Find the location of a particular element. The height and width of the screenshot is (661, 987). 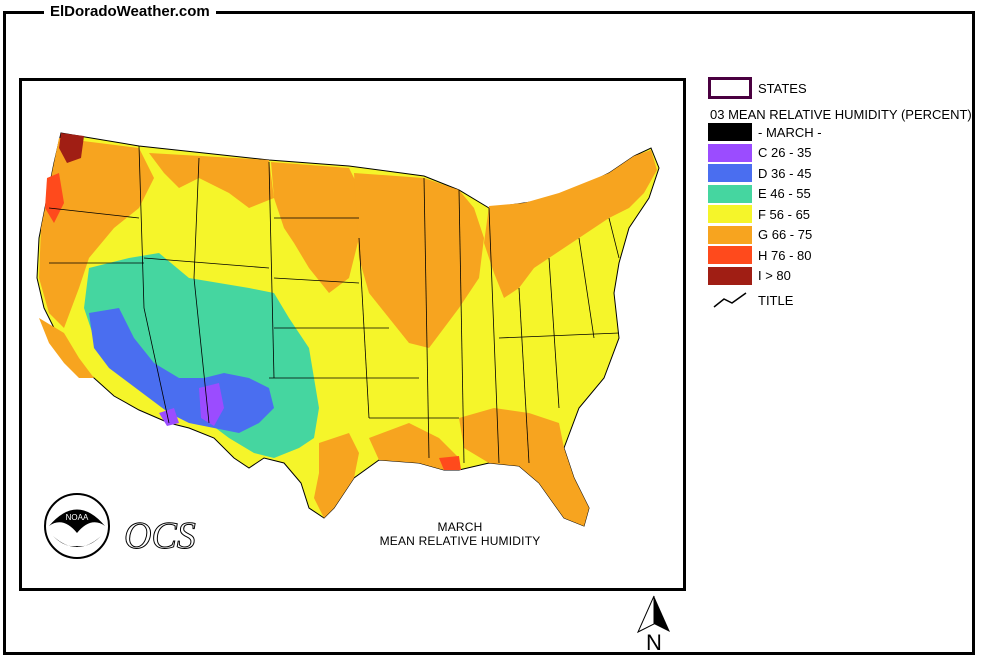

legend-states-row: STATES is located at coordinates (757, 88).